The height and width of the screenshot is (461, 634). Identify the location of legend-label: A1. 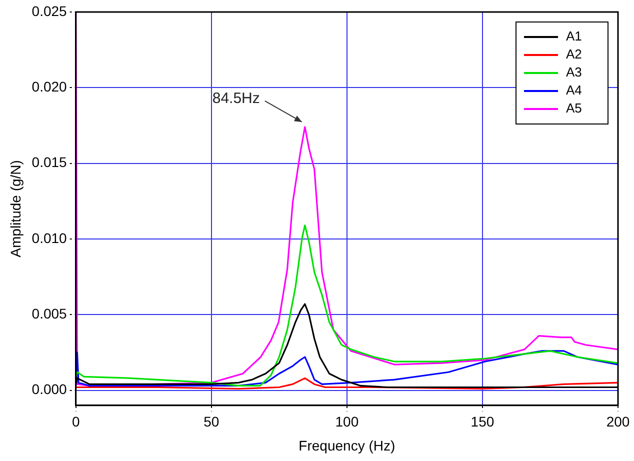
(574, 36).